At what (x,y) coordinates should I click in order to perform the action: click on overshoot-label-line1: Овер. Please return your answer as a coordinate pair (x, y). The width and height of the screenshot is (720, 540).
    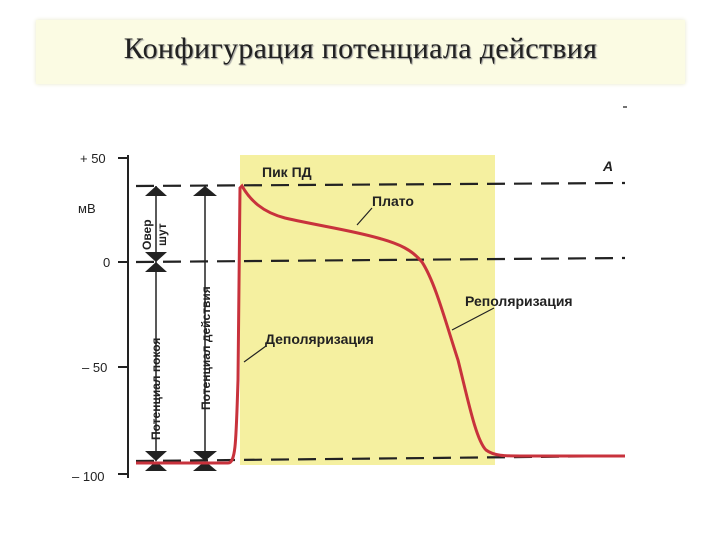
    Looking at the image, I should click on (147, 234).